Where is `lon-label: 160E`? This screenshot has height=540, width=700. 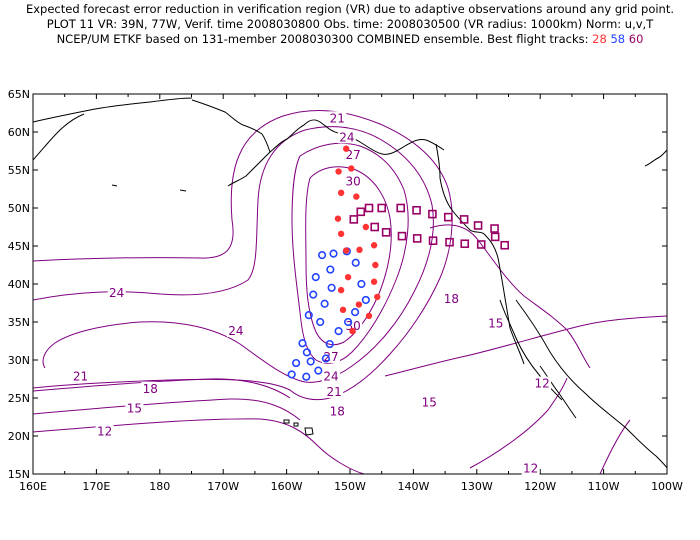
lon-label: 160E is located at coordinates (33, 486).